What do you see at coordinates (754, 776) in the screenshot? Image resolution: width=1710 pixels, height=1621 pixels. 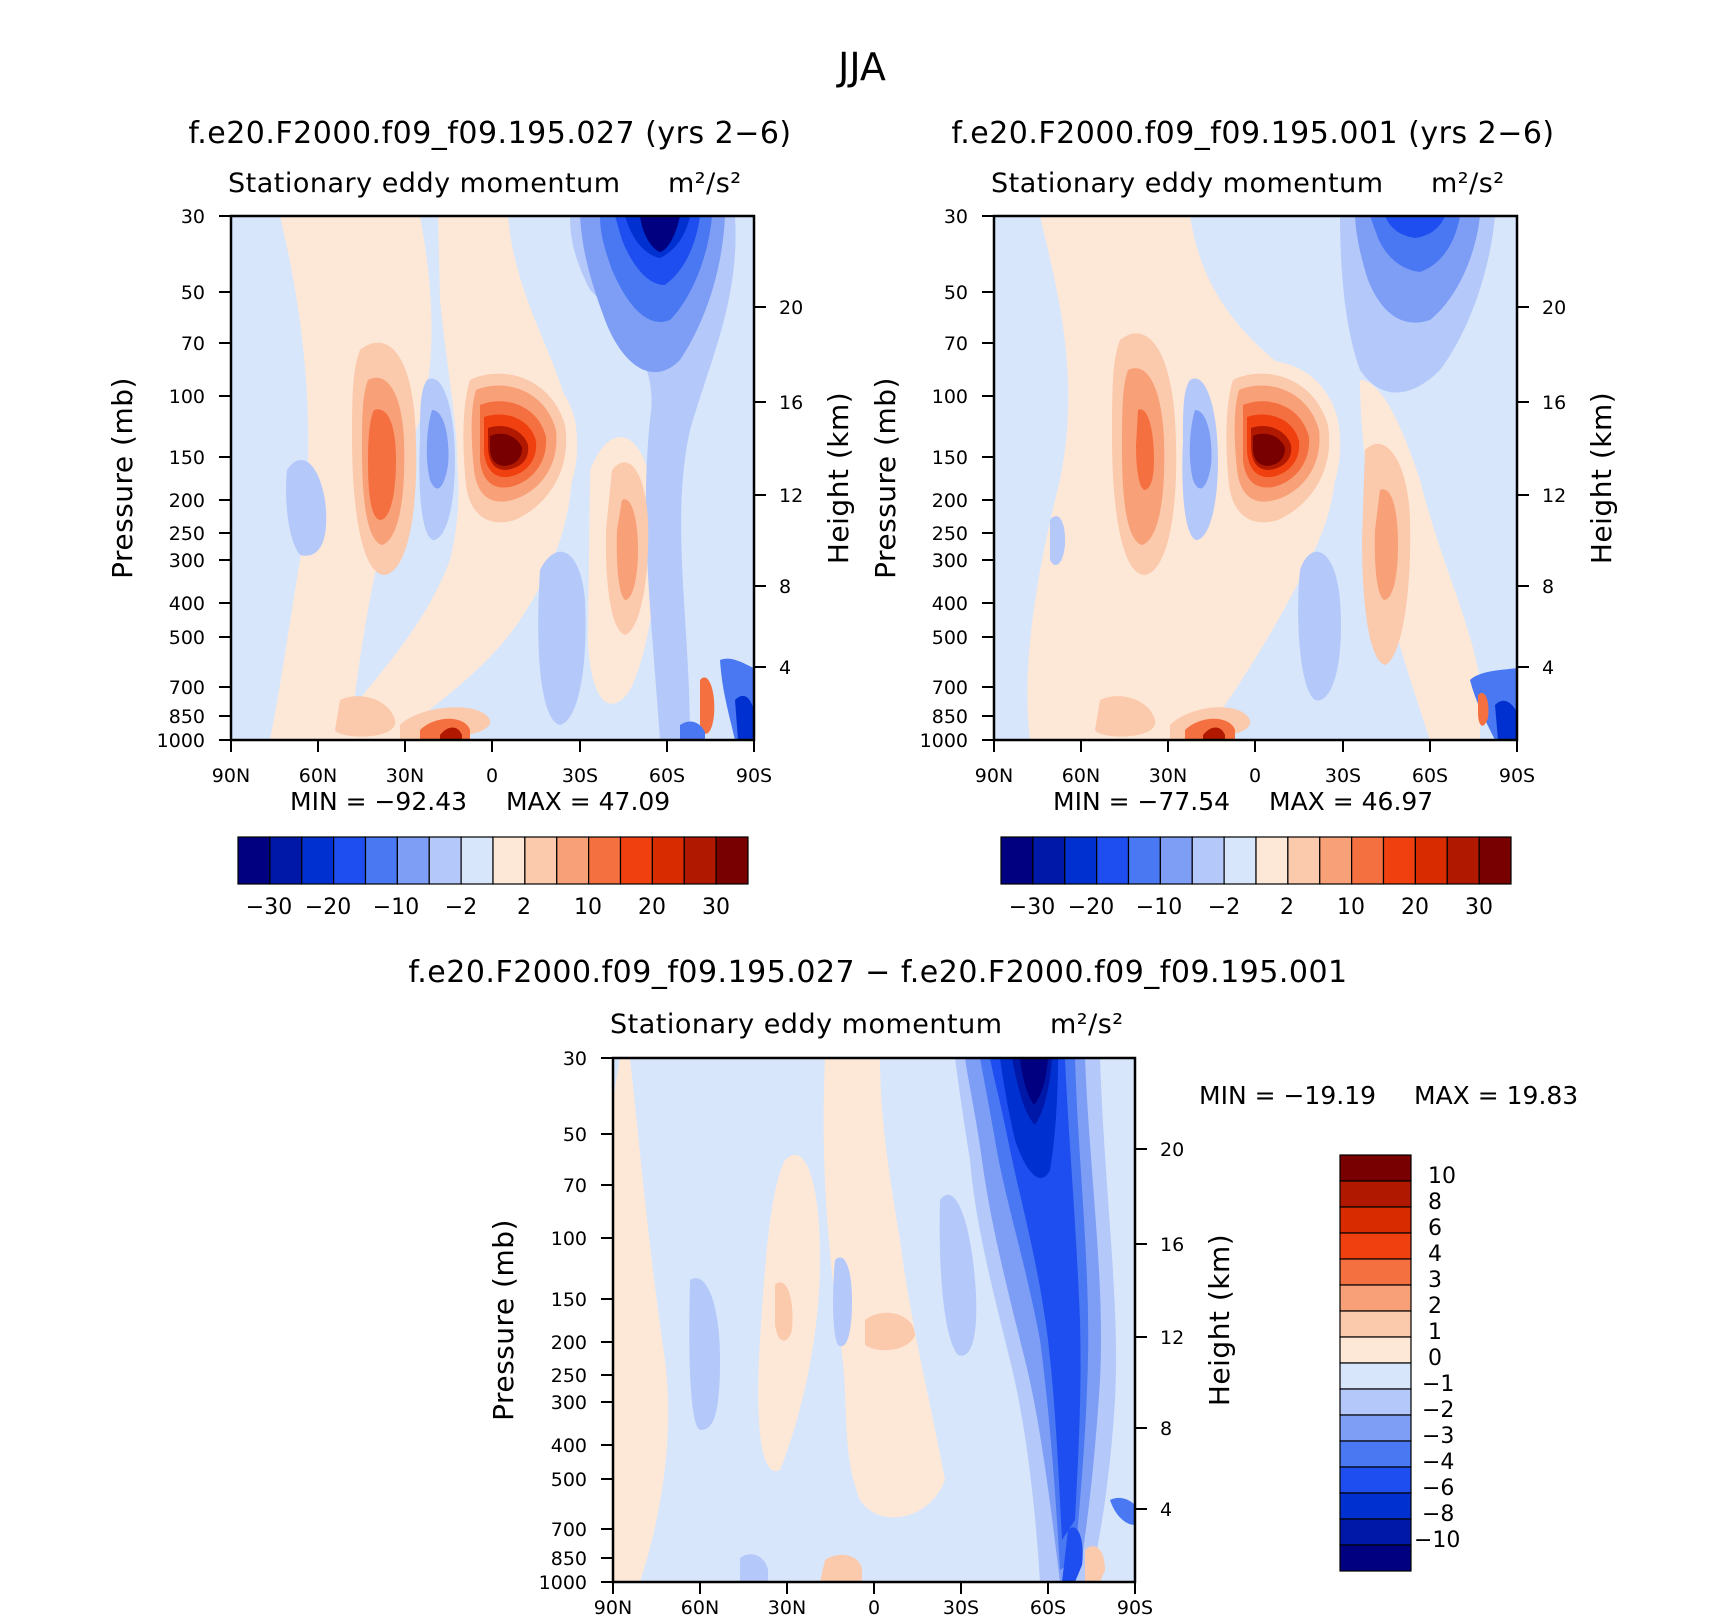 I see `x-tick-label: 90S` at bounding box center [754, 776].